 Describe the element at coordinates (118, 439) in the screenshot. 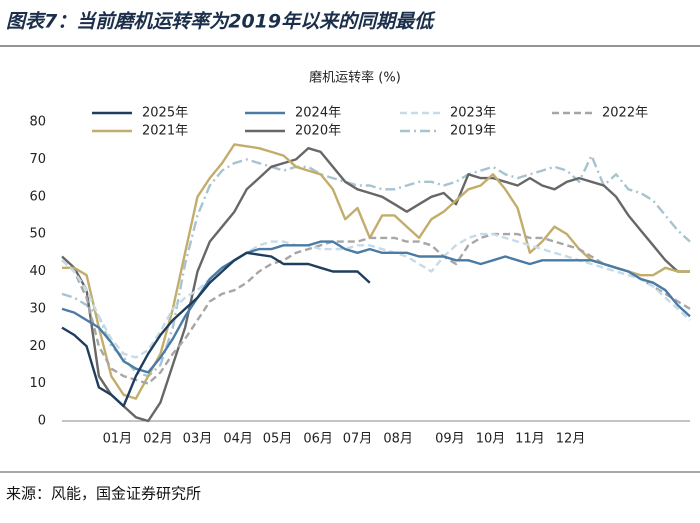

I see `x-tick-label: 01月` at that location.